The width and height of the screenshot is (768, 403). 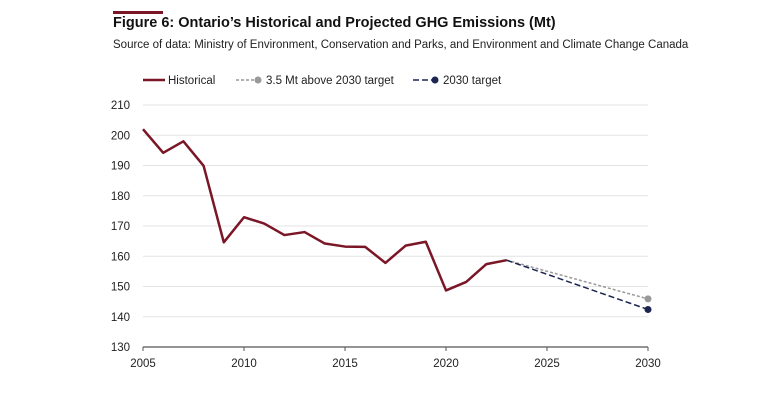 What do you see at coordinates (120, 136) in the screenshot?
I see `y-tick-label: 200` at bounding box center [120, 136].